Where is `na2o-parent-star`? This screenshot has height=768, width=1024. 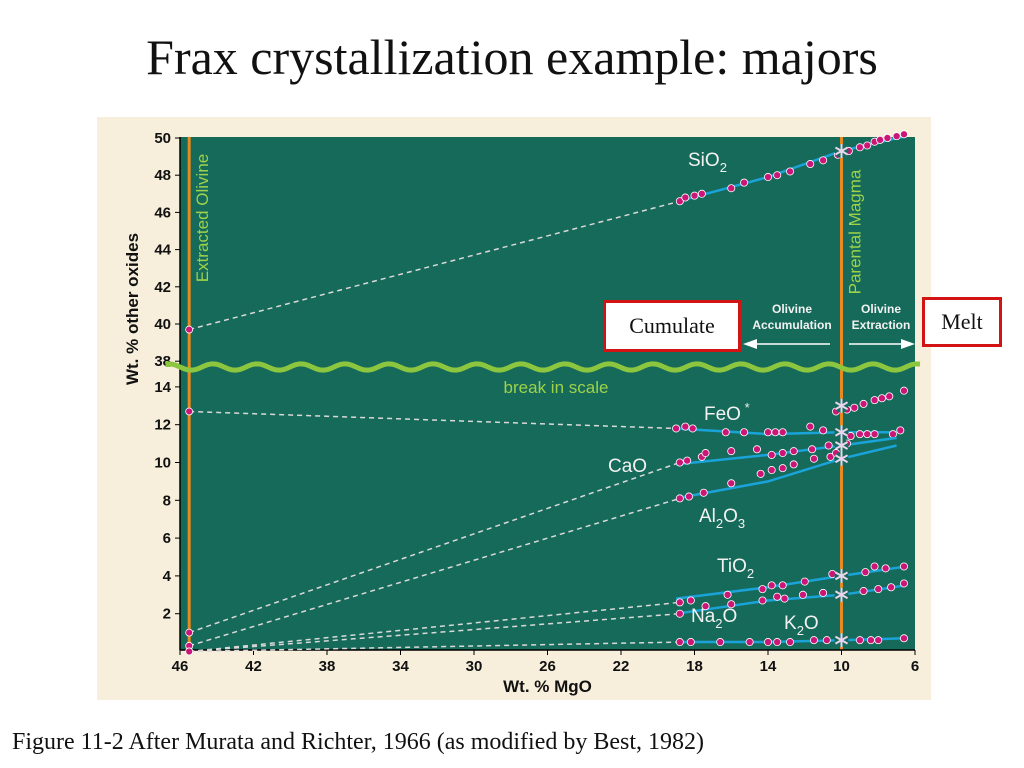 na2o-parent-star is located at coordinates (841, 594).